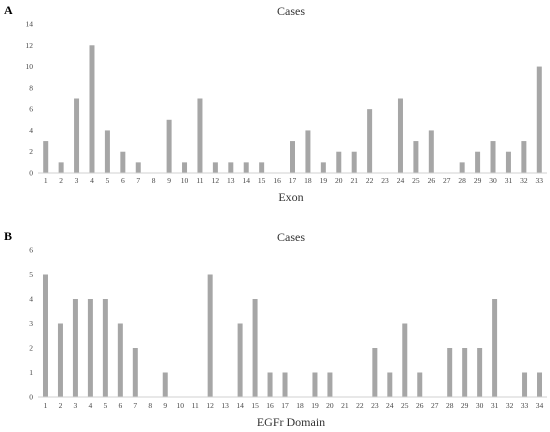 This screenshot has height=432, width=550. I want to click on chart-b-x-tick-label: 32, so click(510, 405).